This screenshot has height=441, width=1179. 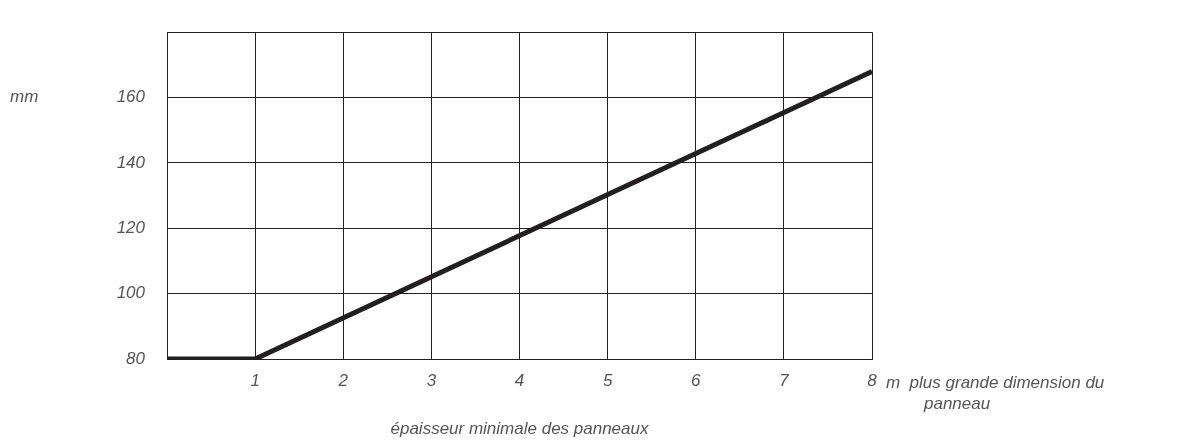 I want to click on x-tick-label: 6, so click(x=696, y=380).